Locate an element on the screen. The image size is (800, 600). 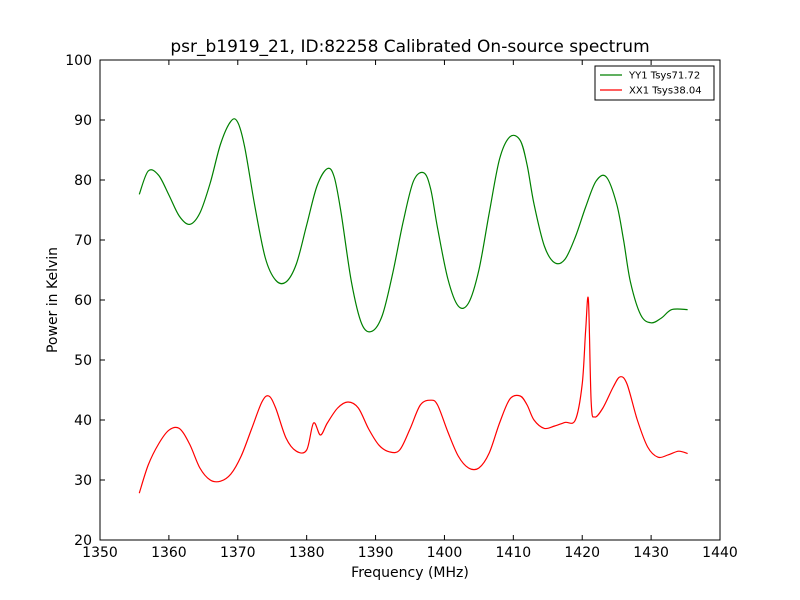
x-axis-label: Frequency (MHz) is located at coordinates (410, 573).